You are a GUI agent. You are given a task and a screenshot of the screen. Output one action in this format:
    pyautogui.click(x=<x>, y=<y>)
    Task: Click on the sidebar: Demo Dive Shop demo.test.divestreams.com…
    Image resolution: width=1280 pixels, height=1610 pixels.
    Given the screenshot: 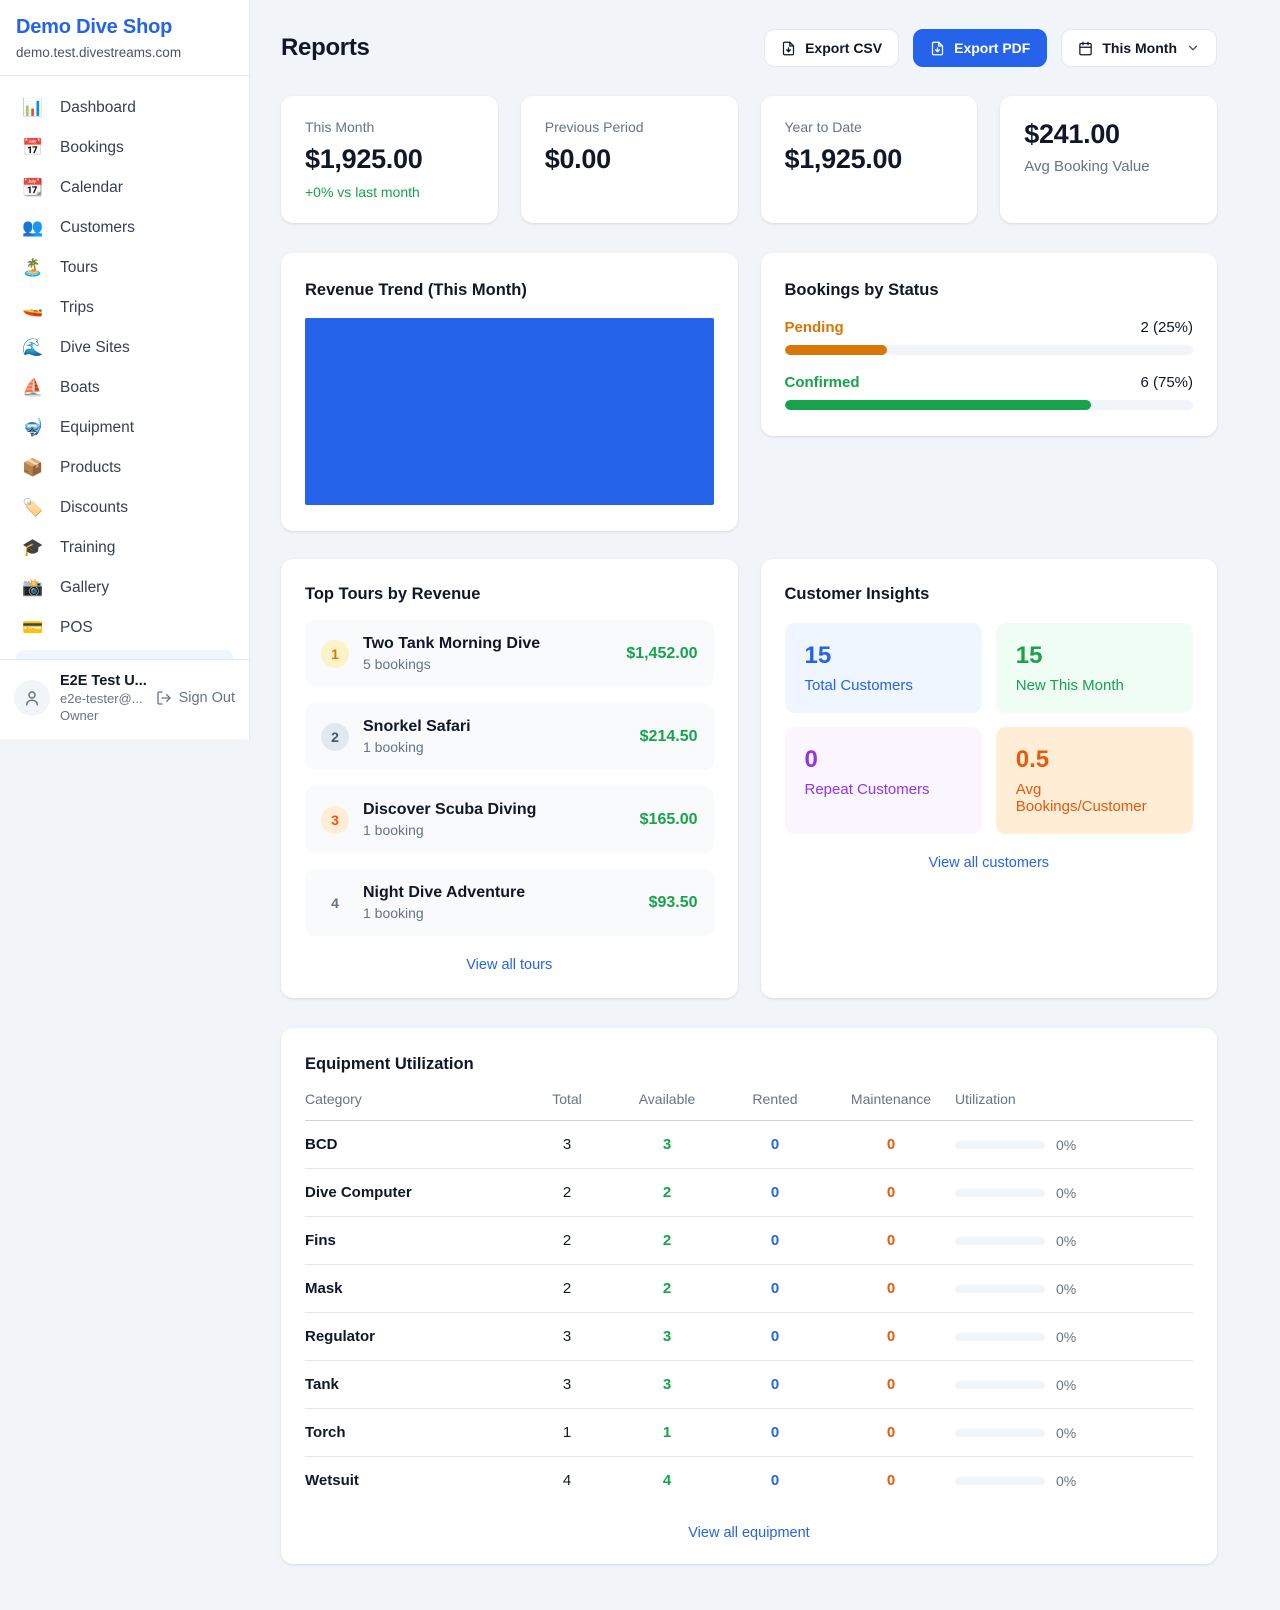 What is the action you would take?
    pyautogui.click(x=125, y=369)
    